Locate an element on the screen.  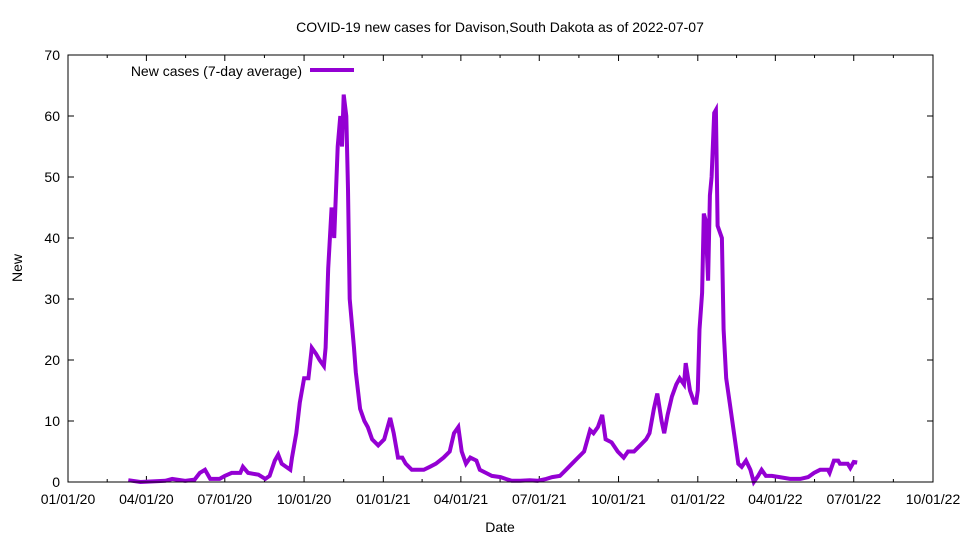
y-tick-label: 0 is located at coordinates (56, 482).